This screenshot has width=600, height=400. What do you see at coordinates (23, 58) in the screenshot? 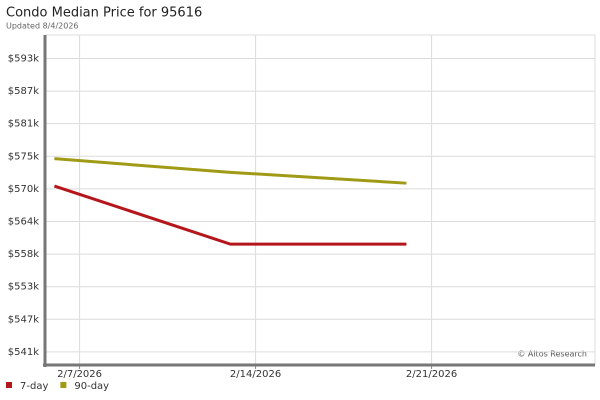
I see `y-tick-label: $593k` at bounding box center [23, 58].